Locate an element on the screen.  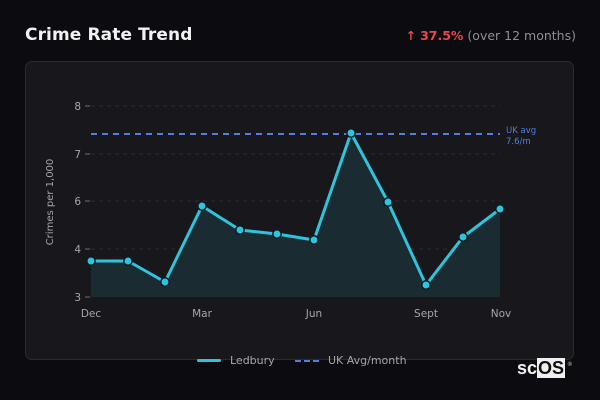
x-tick-label: Nov is located at coordinates (501, 314).